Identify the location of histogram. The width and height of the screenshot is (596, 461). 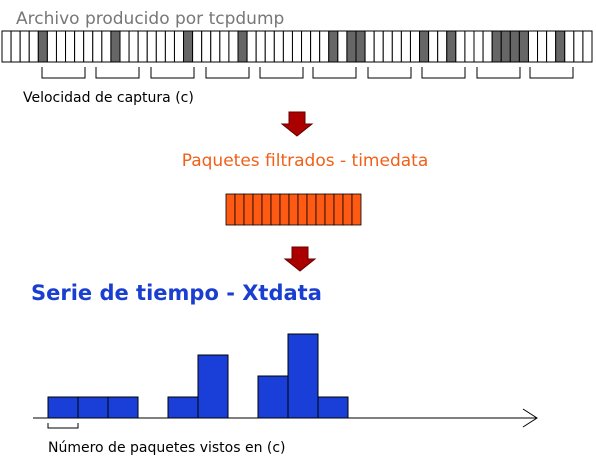
(198, 376).